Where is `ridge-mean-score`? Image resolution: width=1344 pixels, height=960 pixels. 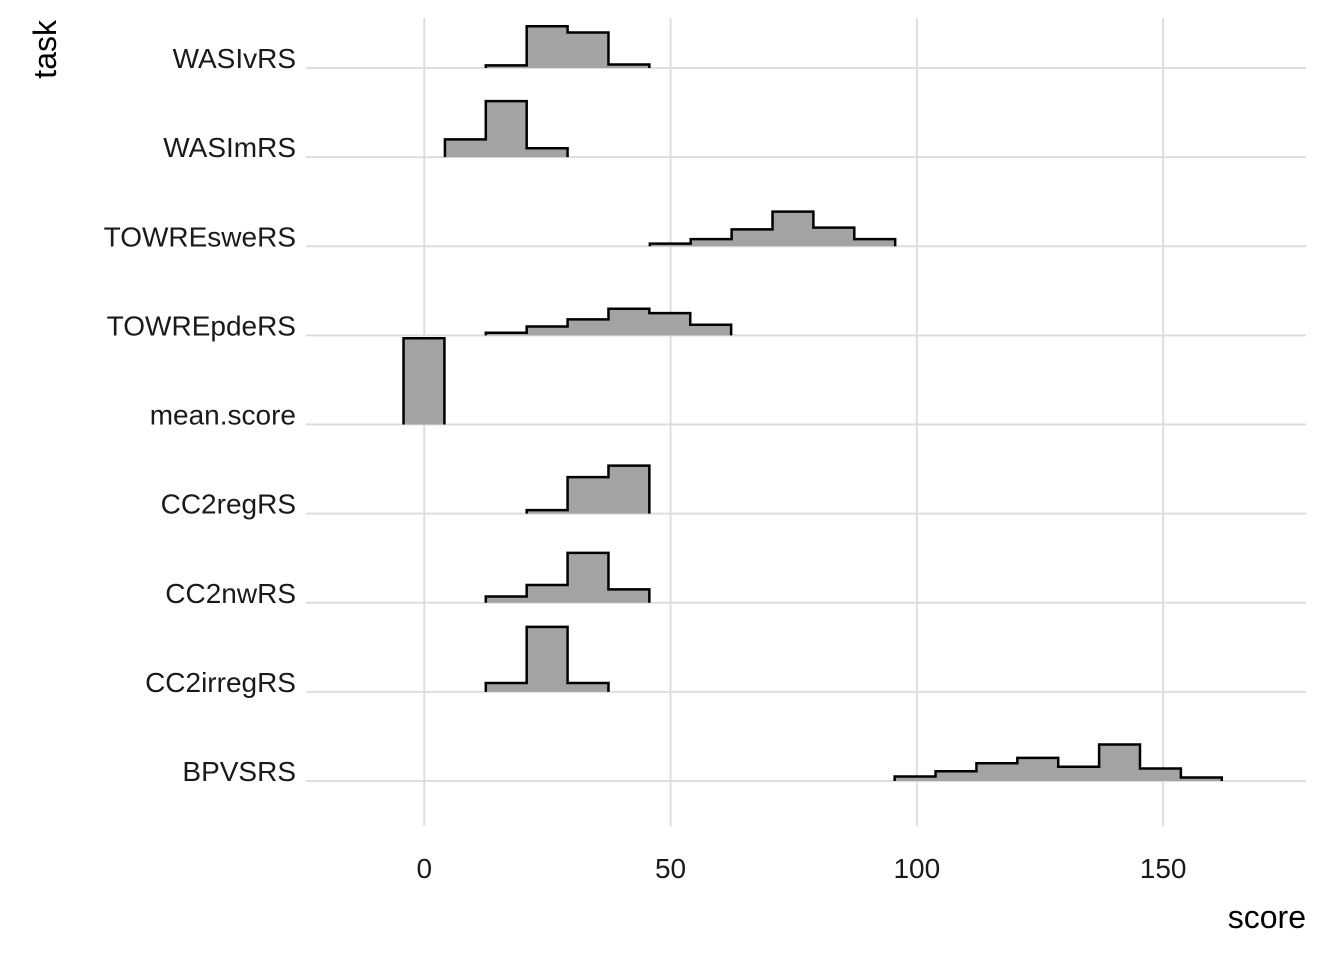
ridge-mean-score is located at coordinates (424, 380).